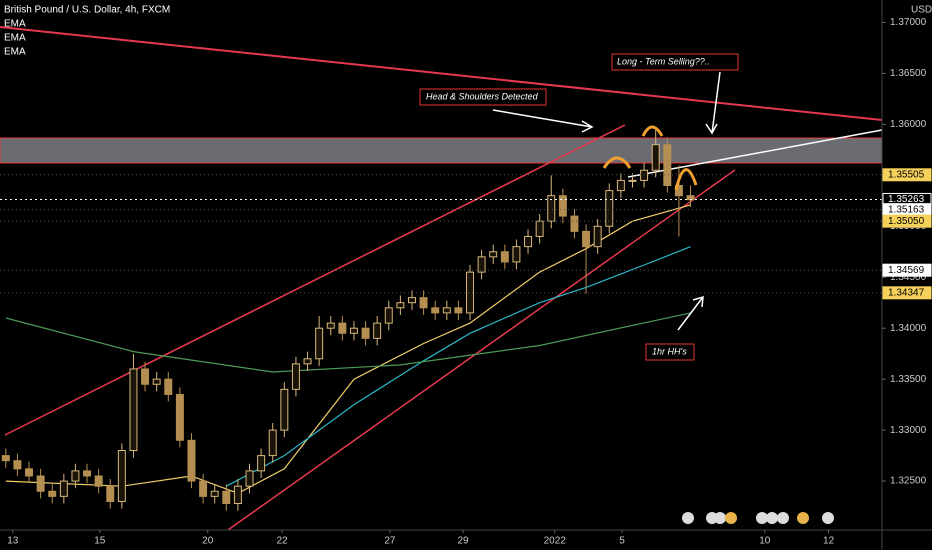 The image size is (932, 550). I want to click on price-label: 1.35050, so click(906, 221).